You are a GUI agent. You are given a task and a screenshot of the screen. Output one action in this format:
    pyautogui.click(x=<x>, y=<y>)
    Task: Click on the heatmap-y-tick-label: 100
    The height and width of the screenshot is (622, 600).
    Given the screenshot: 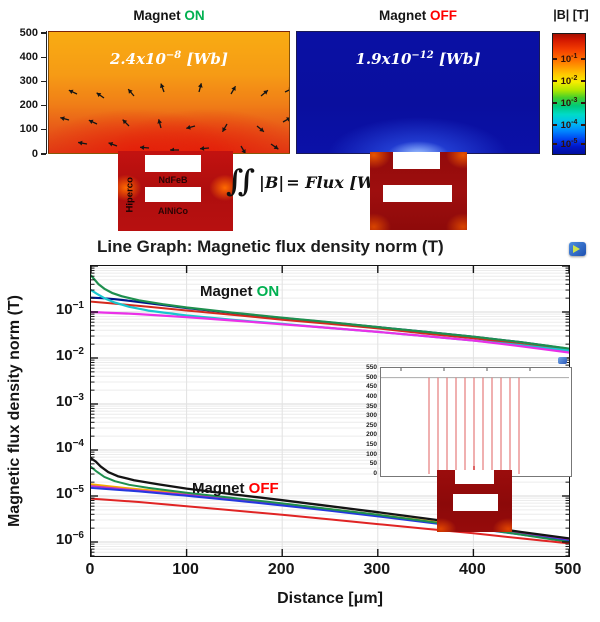 What is the action you would take?
    pyautogui.click(x=28, y=129)
    